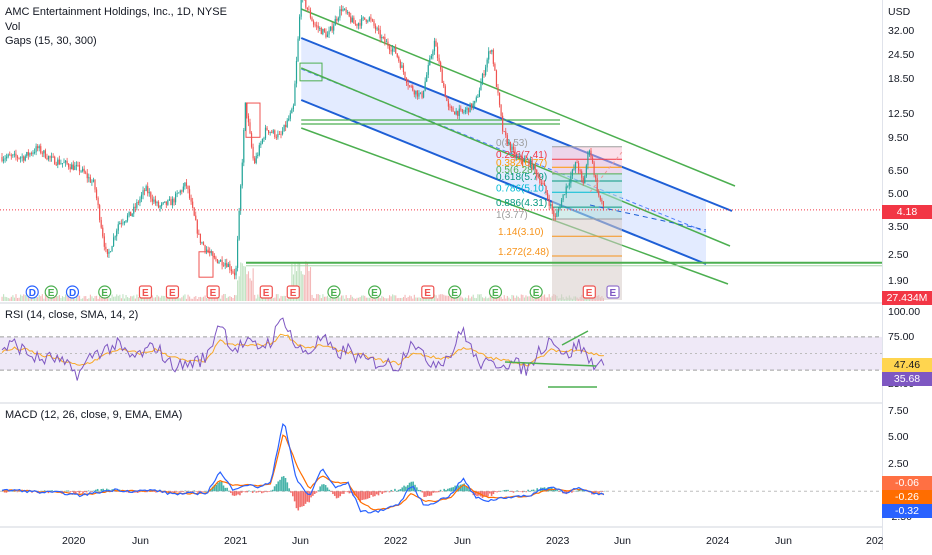  Describe the element at coordinates (94, 415) in the screenshot. I see `macd-legend: MACD (12, 26, close, 9, EMA, EMA)` at that location.